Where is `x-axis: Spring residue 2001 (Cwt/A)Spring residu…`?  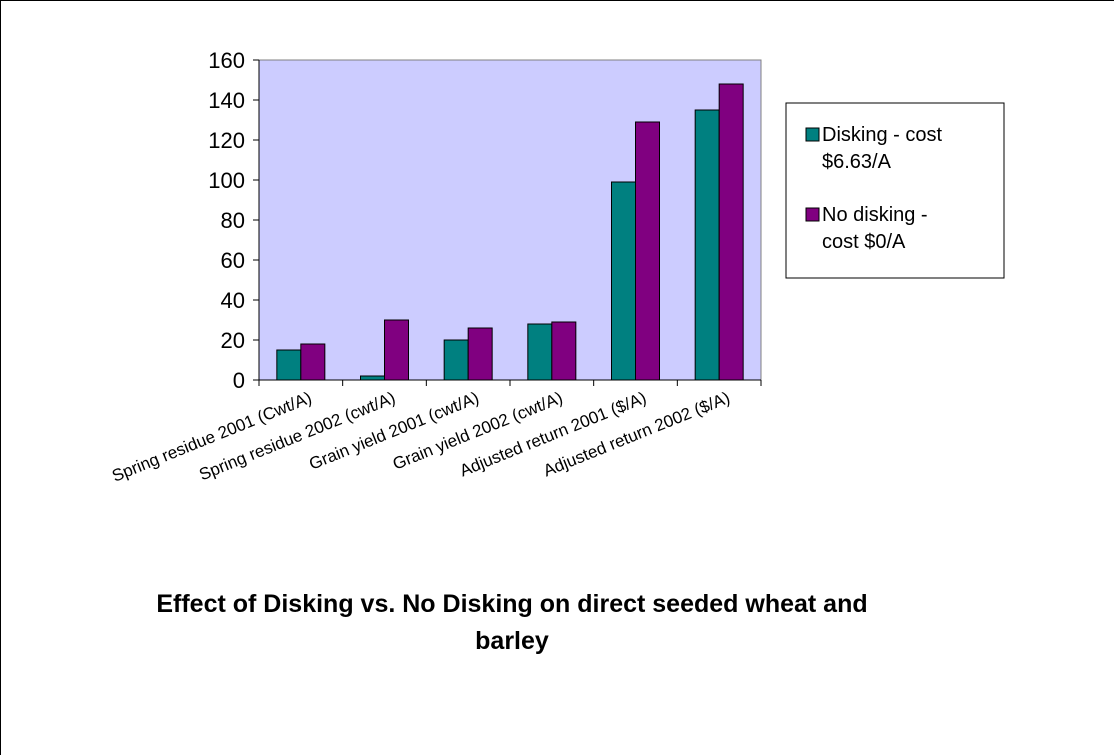
x-axis: Spring residue 2001 (Cwt/A)Spring residu… is located at coordinates (435, 432).